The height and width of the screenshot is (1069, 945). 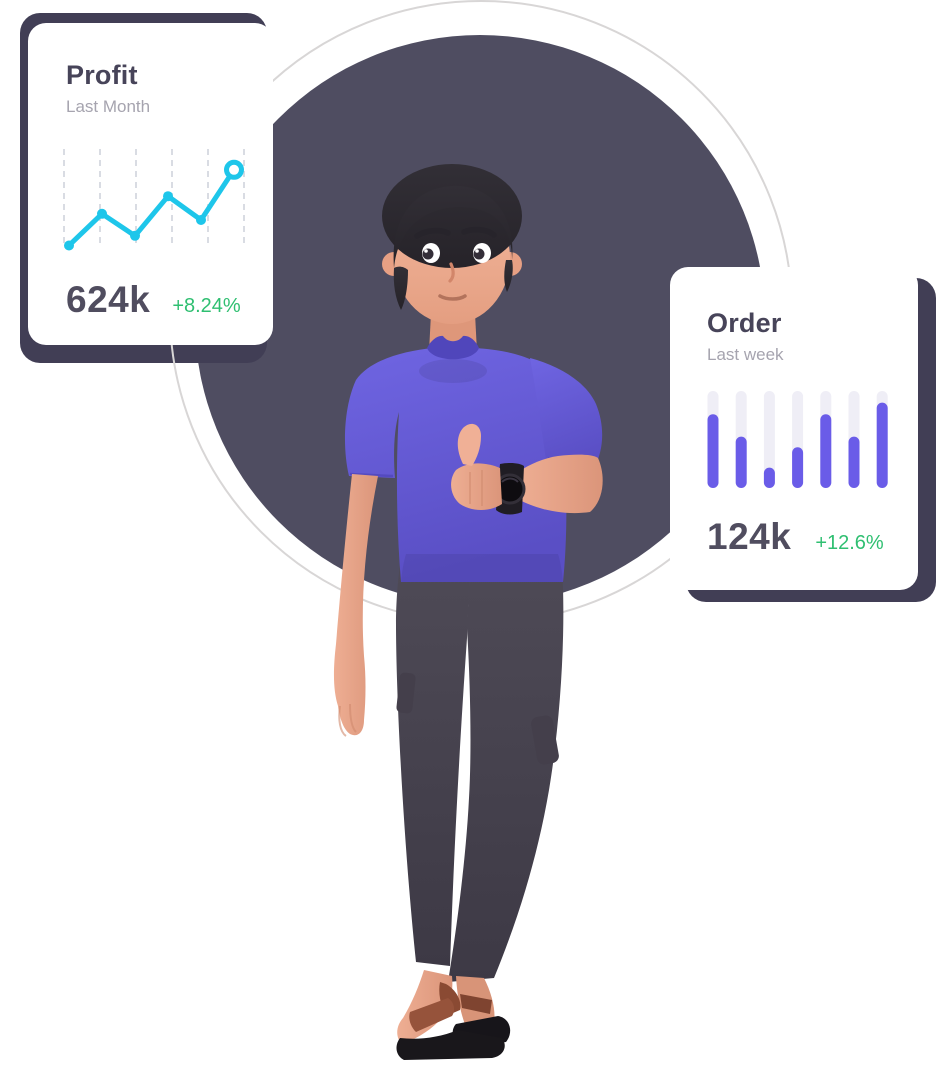 I want to click on order-card-title: Order, so click(x=744, y=323).